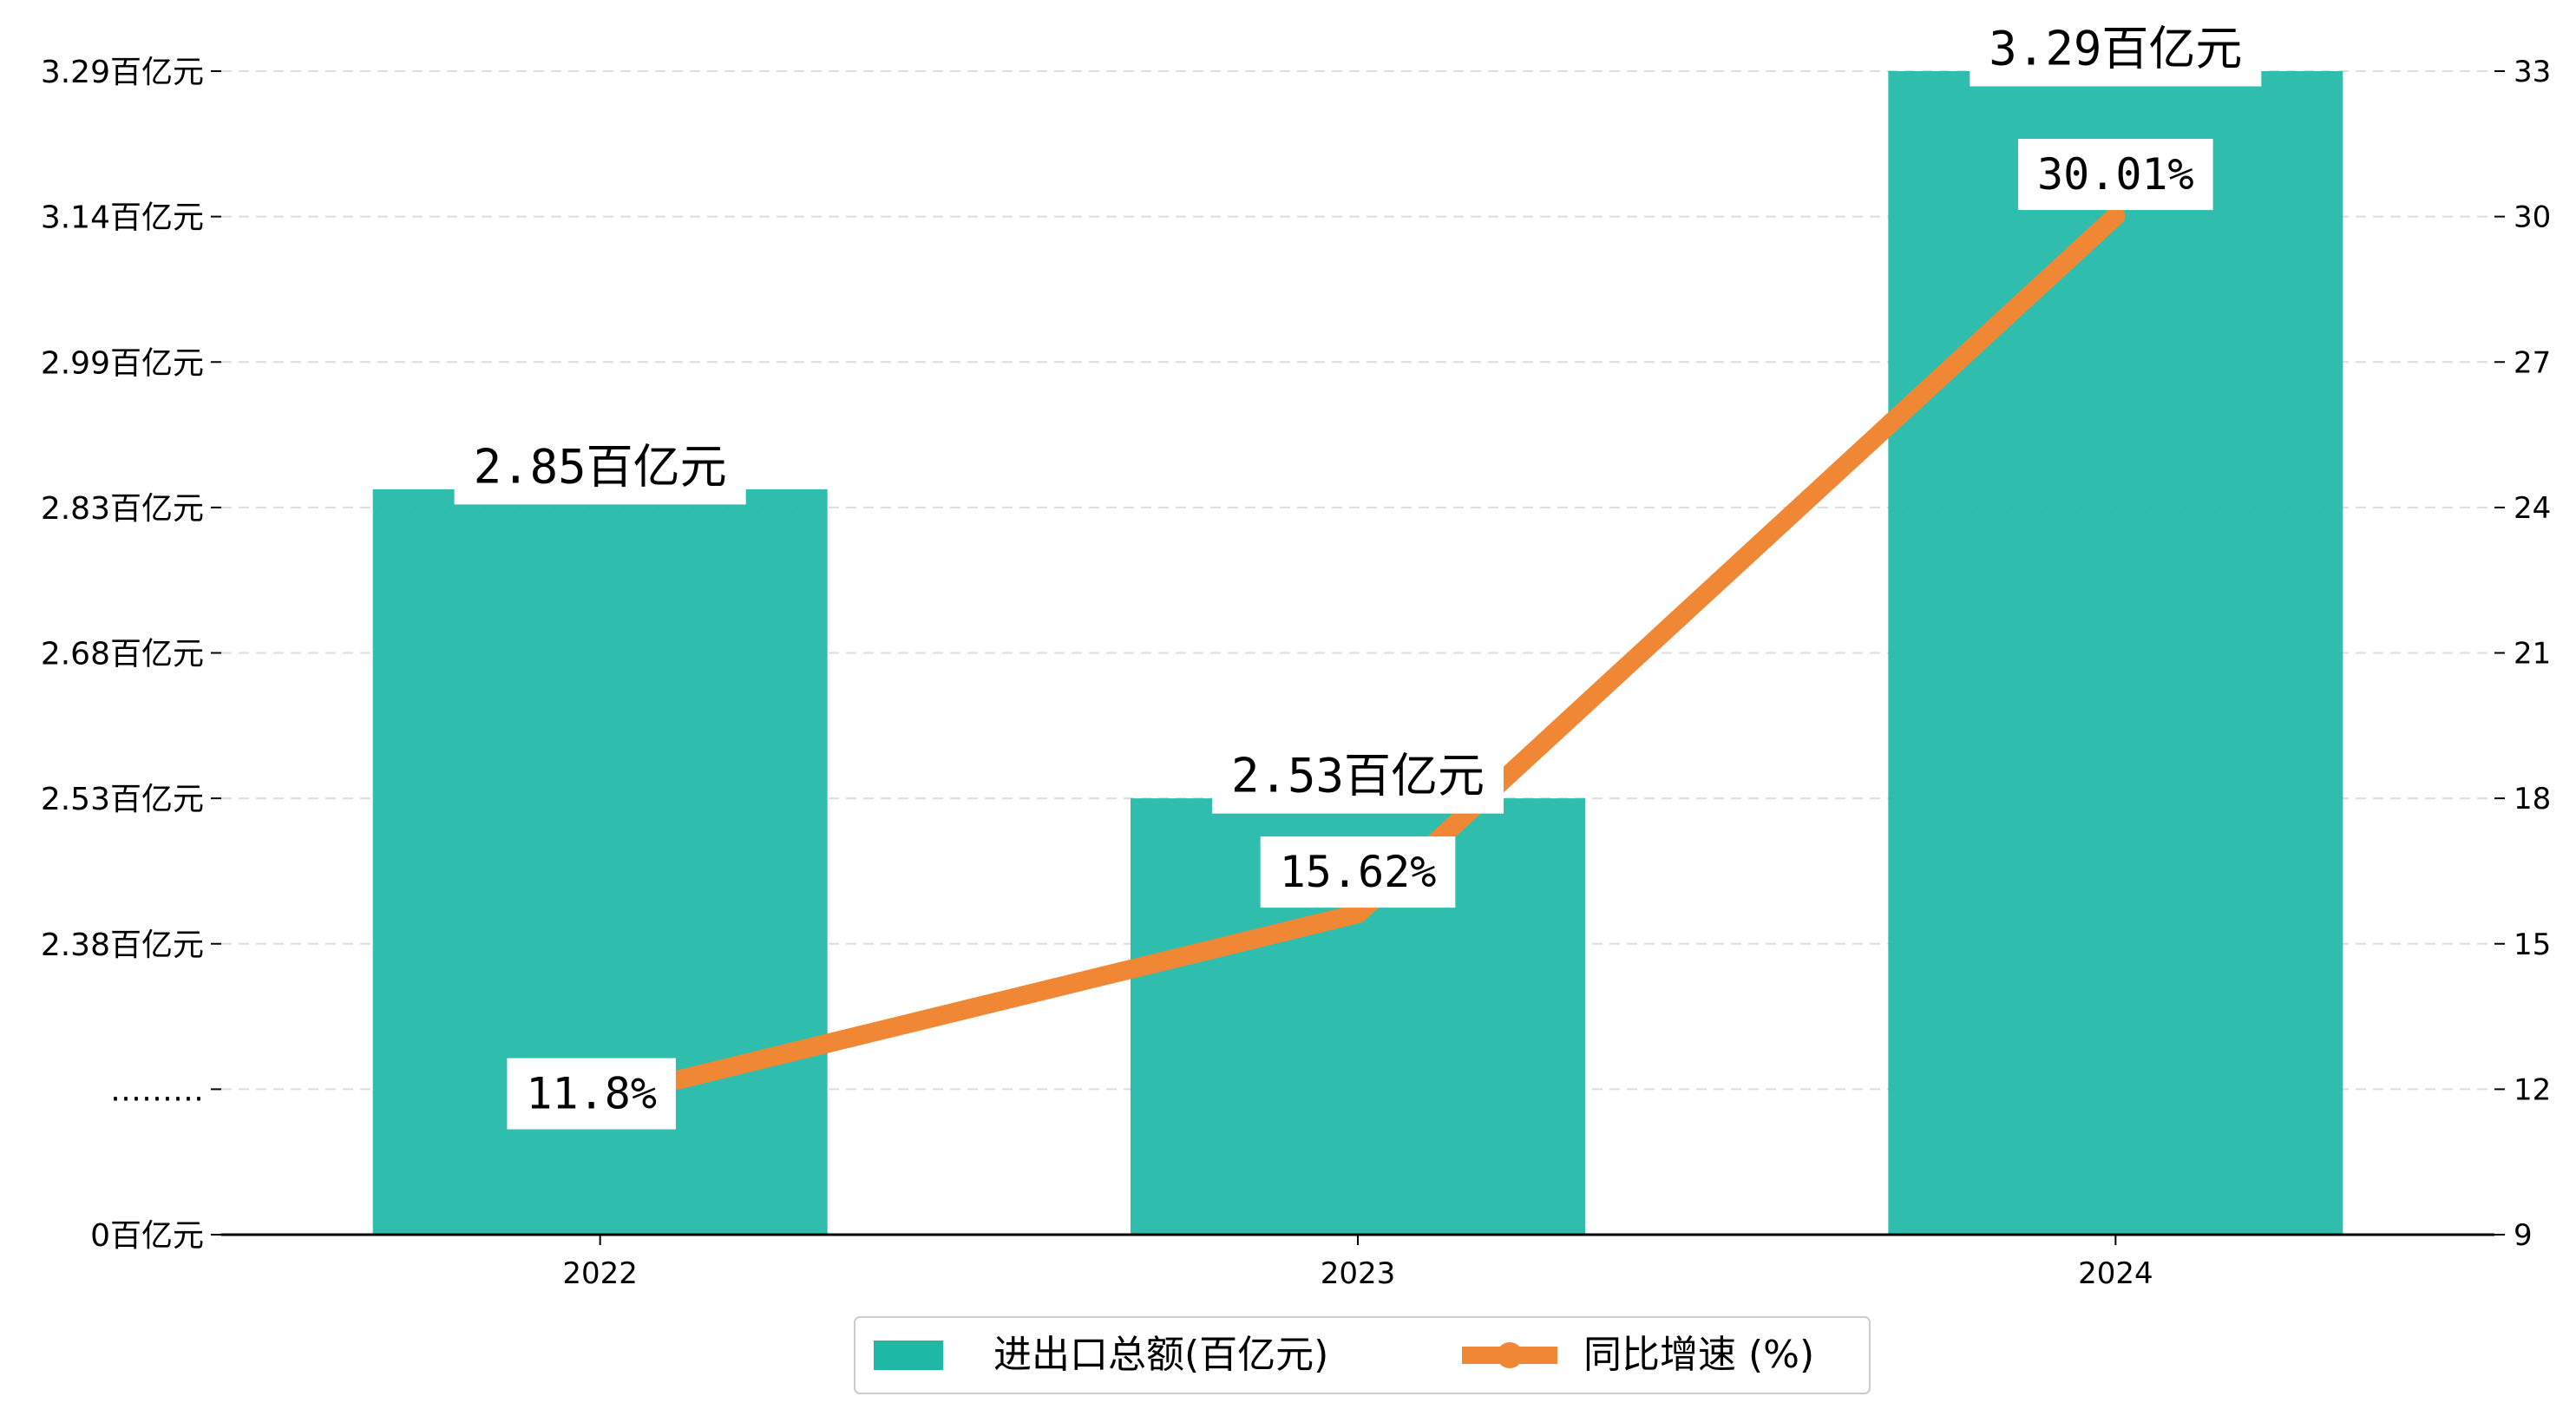 This screenshot has height=1416, width=2576. What do you see at coordinates (147, 1236) in the screenshot?
I see `y-left-tick-label: 0百亿元` at bounding box center [147, 1236].